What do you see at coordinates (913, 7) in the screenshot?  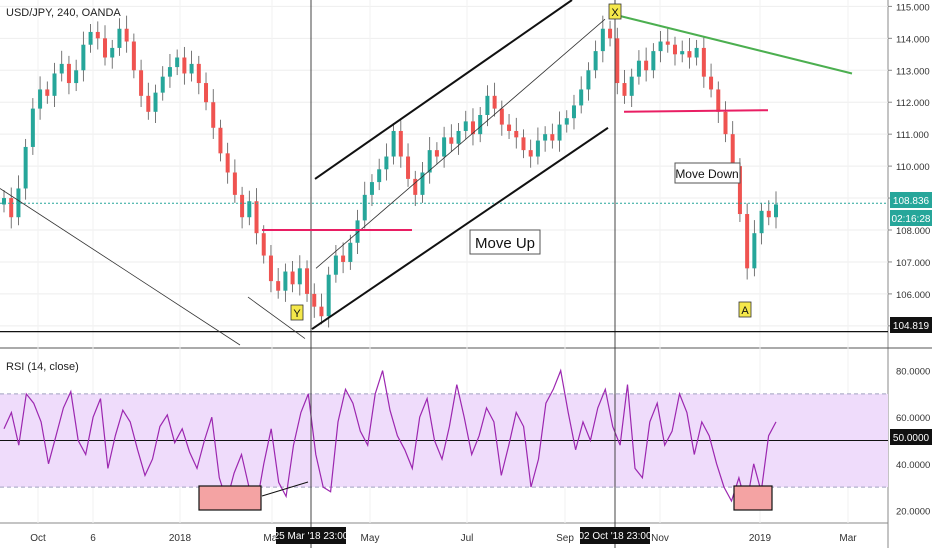 I see `price-tick-label: 115.000` at bounding box center [913, 7].